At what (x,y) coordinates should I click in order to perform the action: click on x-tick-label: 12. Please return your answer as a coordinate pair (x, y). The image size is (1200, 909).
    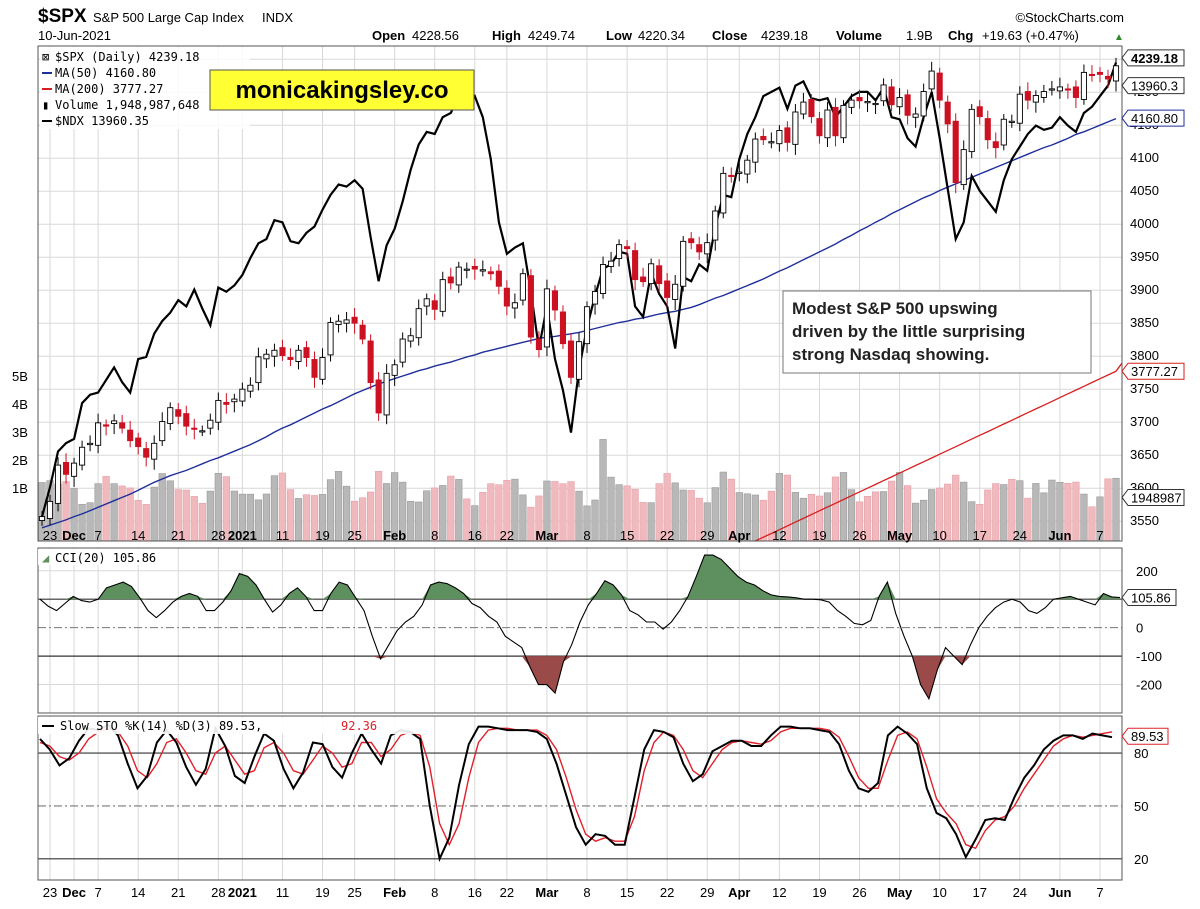
    Looking at the image, I should click on (779, 535).